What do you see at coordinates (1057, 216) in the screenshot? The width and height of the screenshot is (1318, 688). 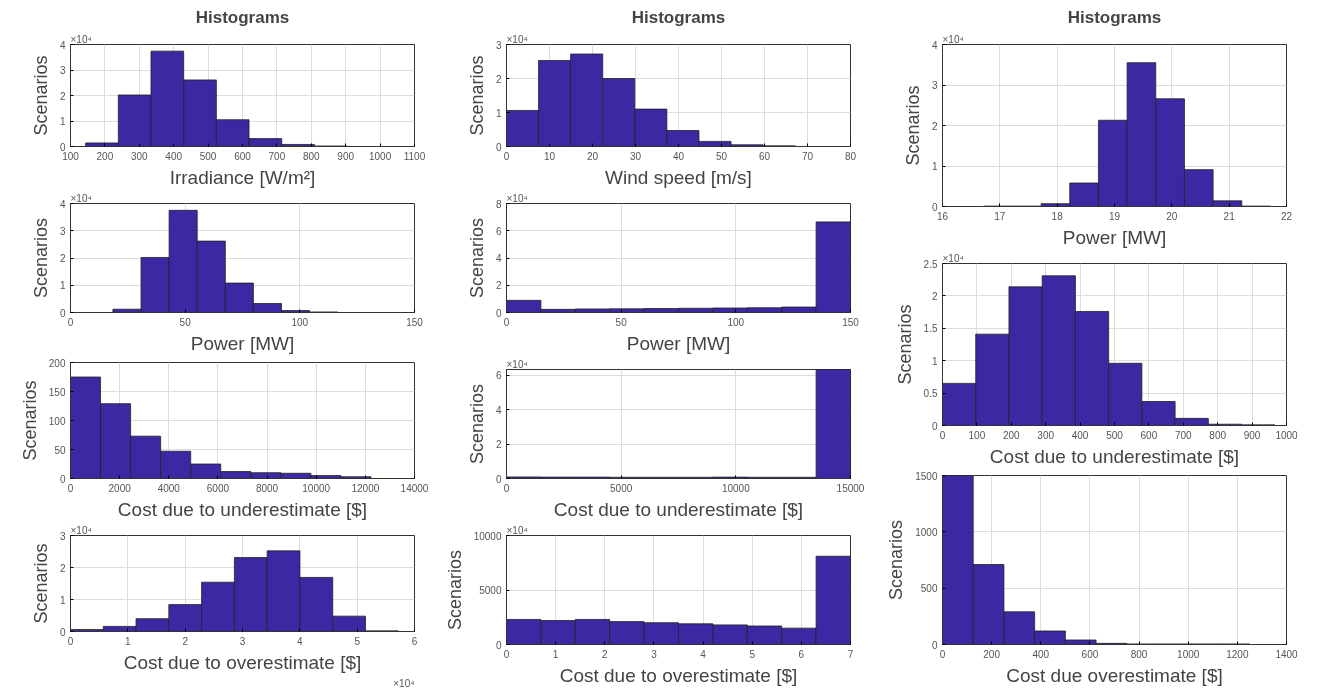 I see `x-tick-label: 18` at bounding box center [1057, 216].